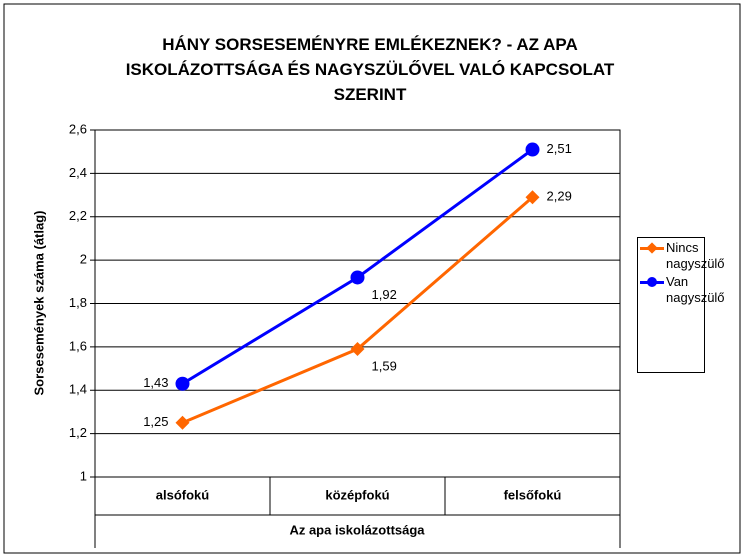  What do you see at coordinates (78, 172) in the screenshot?
I see `y-tick-label: 2,4` at bounding box center [78, 172].